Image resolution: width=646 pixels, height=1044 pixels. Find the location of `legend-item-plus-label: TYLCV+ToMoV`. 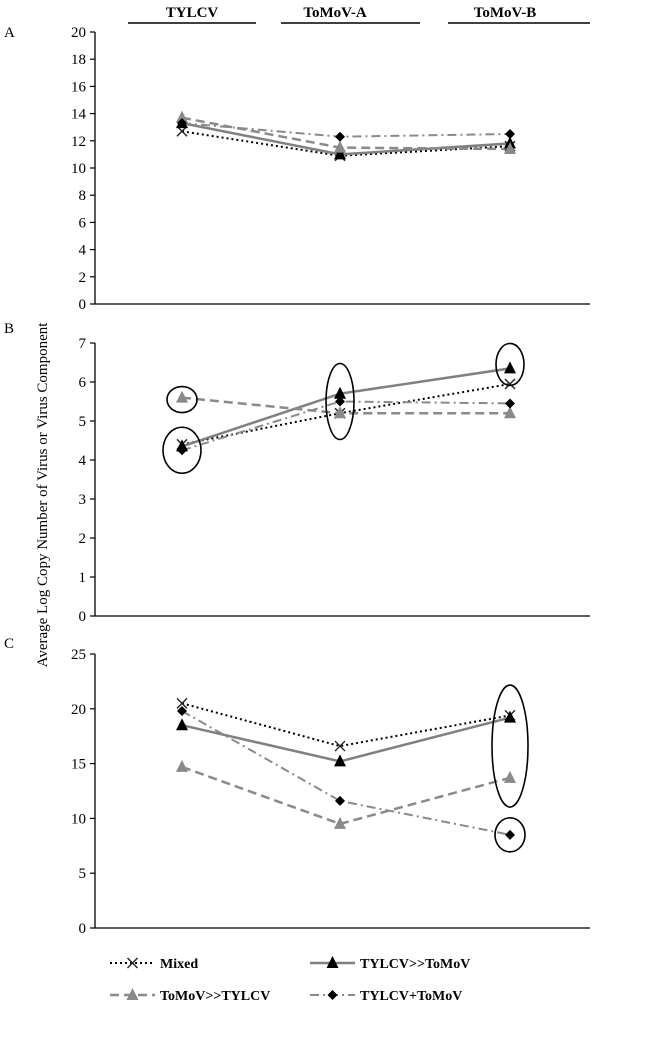

legend-item-plus-label: TYLCV+ToMoV is located at coordinates (411, 996).